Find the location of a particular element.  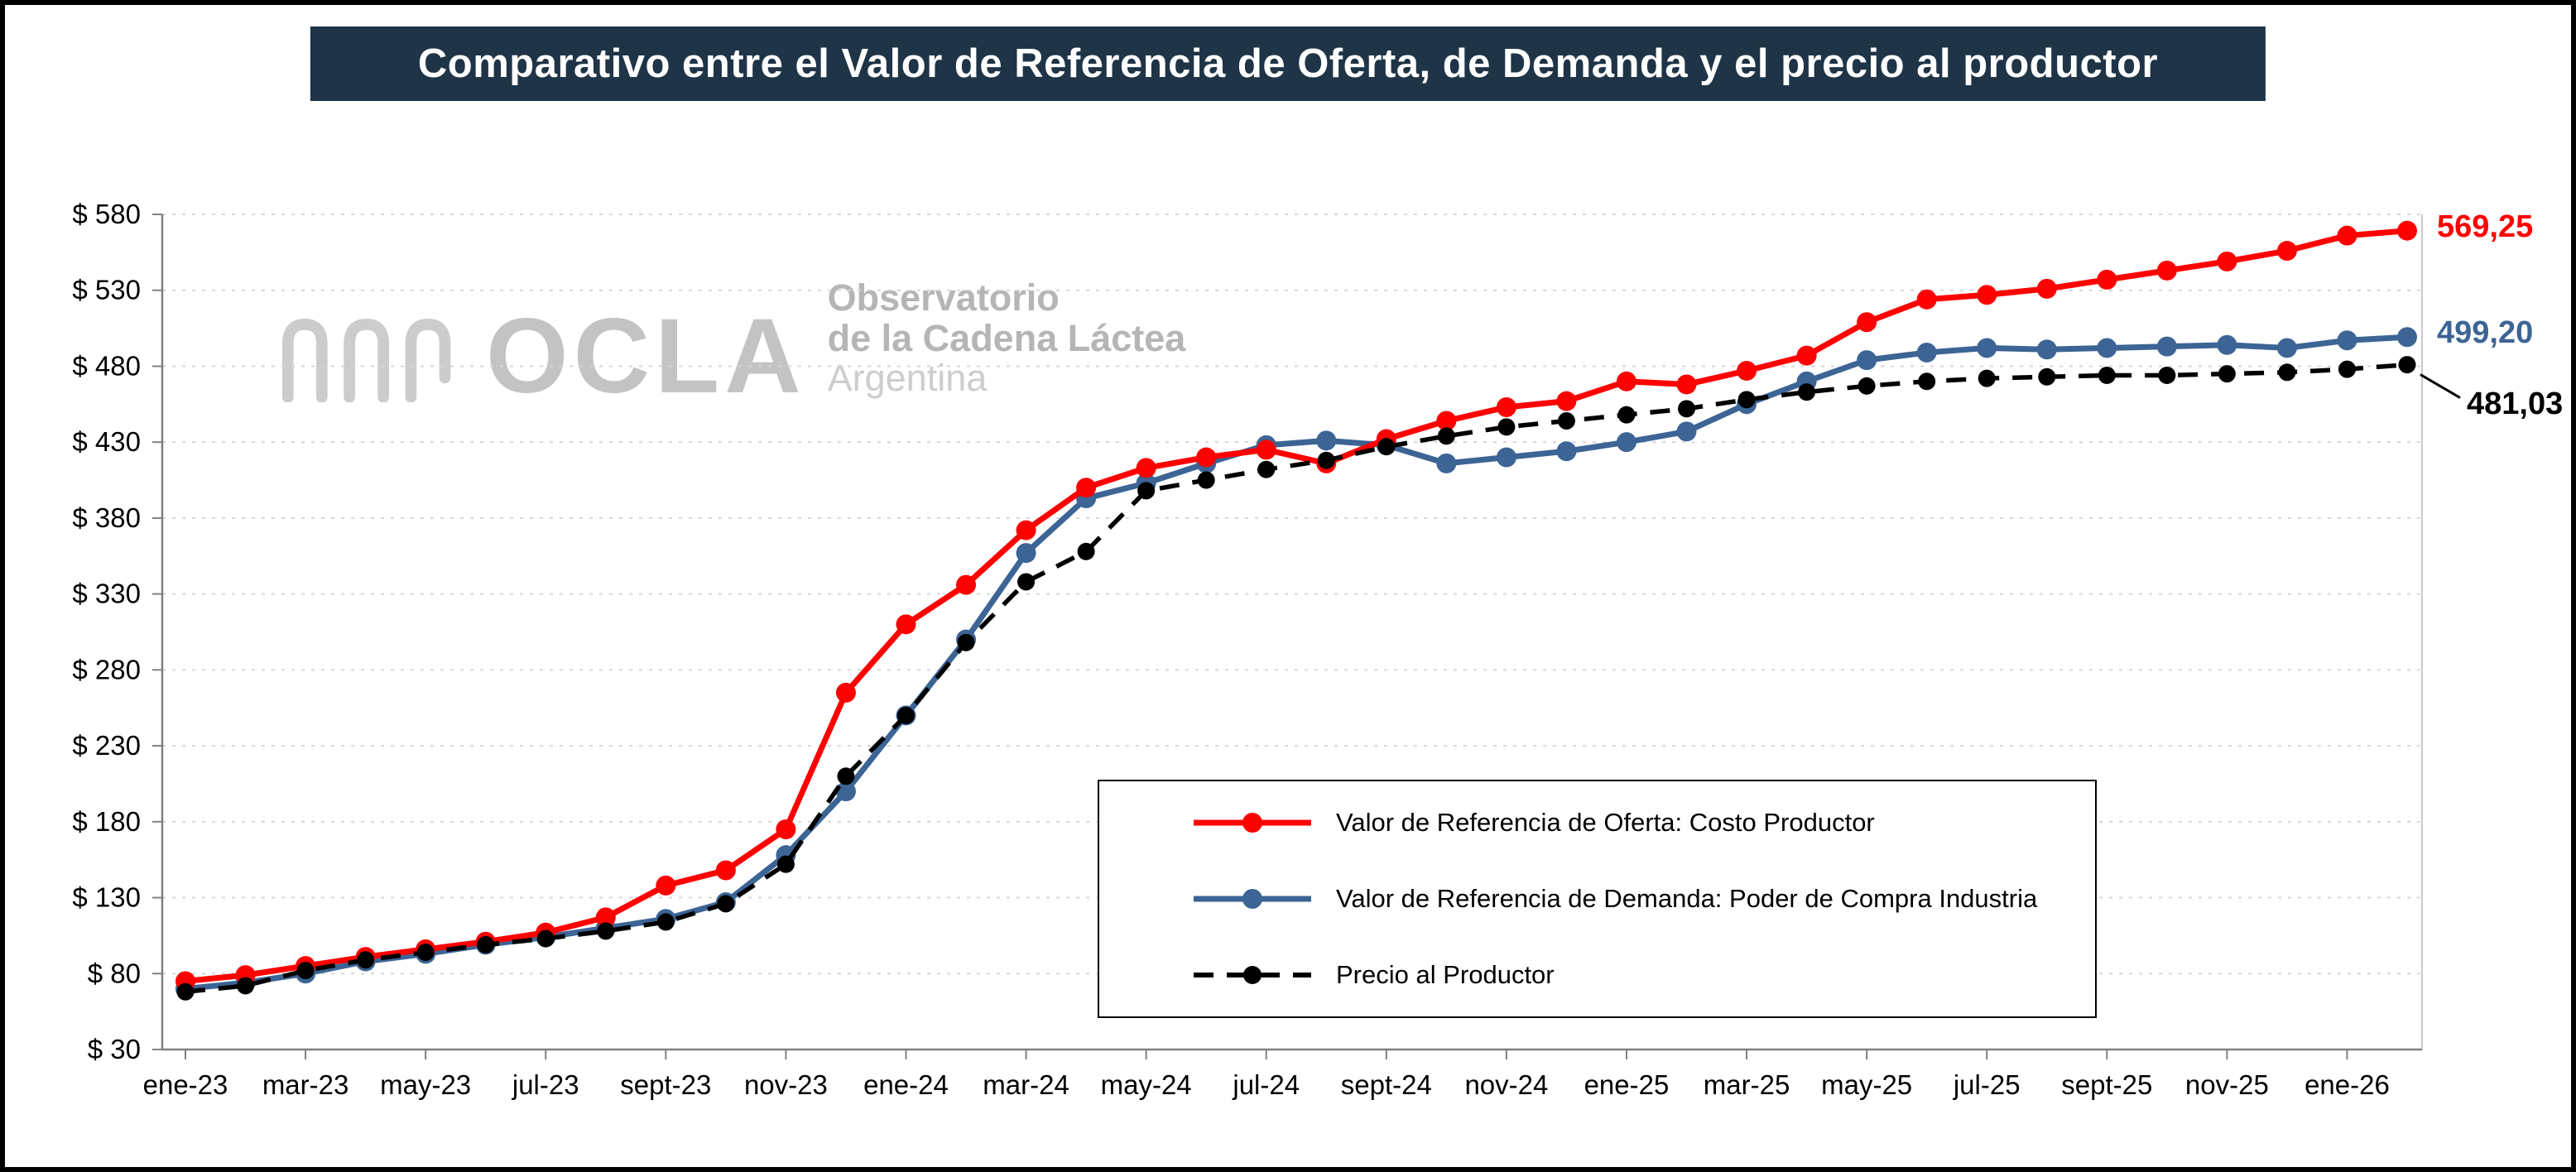

end-value-productor: 481,03 is located at coordinates (2515, 403).